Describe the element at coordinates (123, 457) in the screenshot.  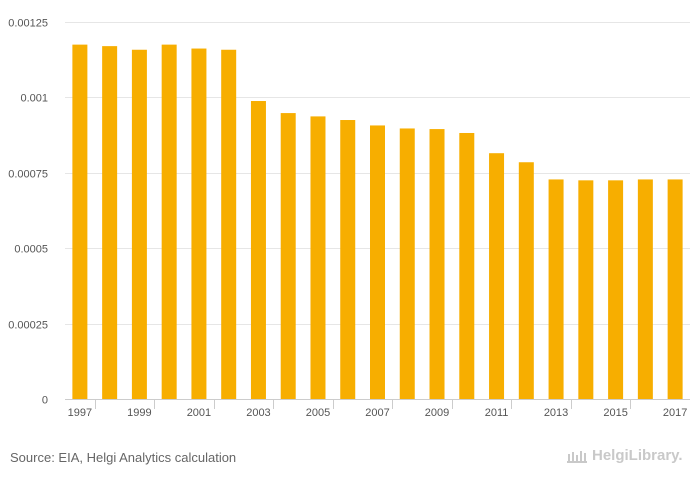
I see `source-note: Source: EIA, Helgi Analytics calculation` at that location.